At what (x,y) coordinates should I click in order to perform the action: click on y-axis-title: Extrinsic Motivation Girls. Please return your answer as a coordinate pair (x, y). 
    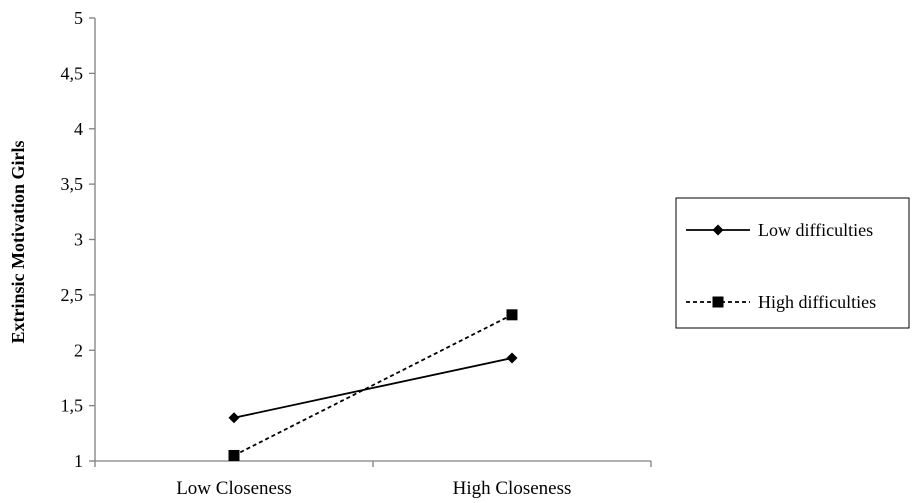
    Looking at the image, I should click on (18, 242).